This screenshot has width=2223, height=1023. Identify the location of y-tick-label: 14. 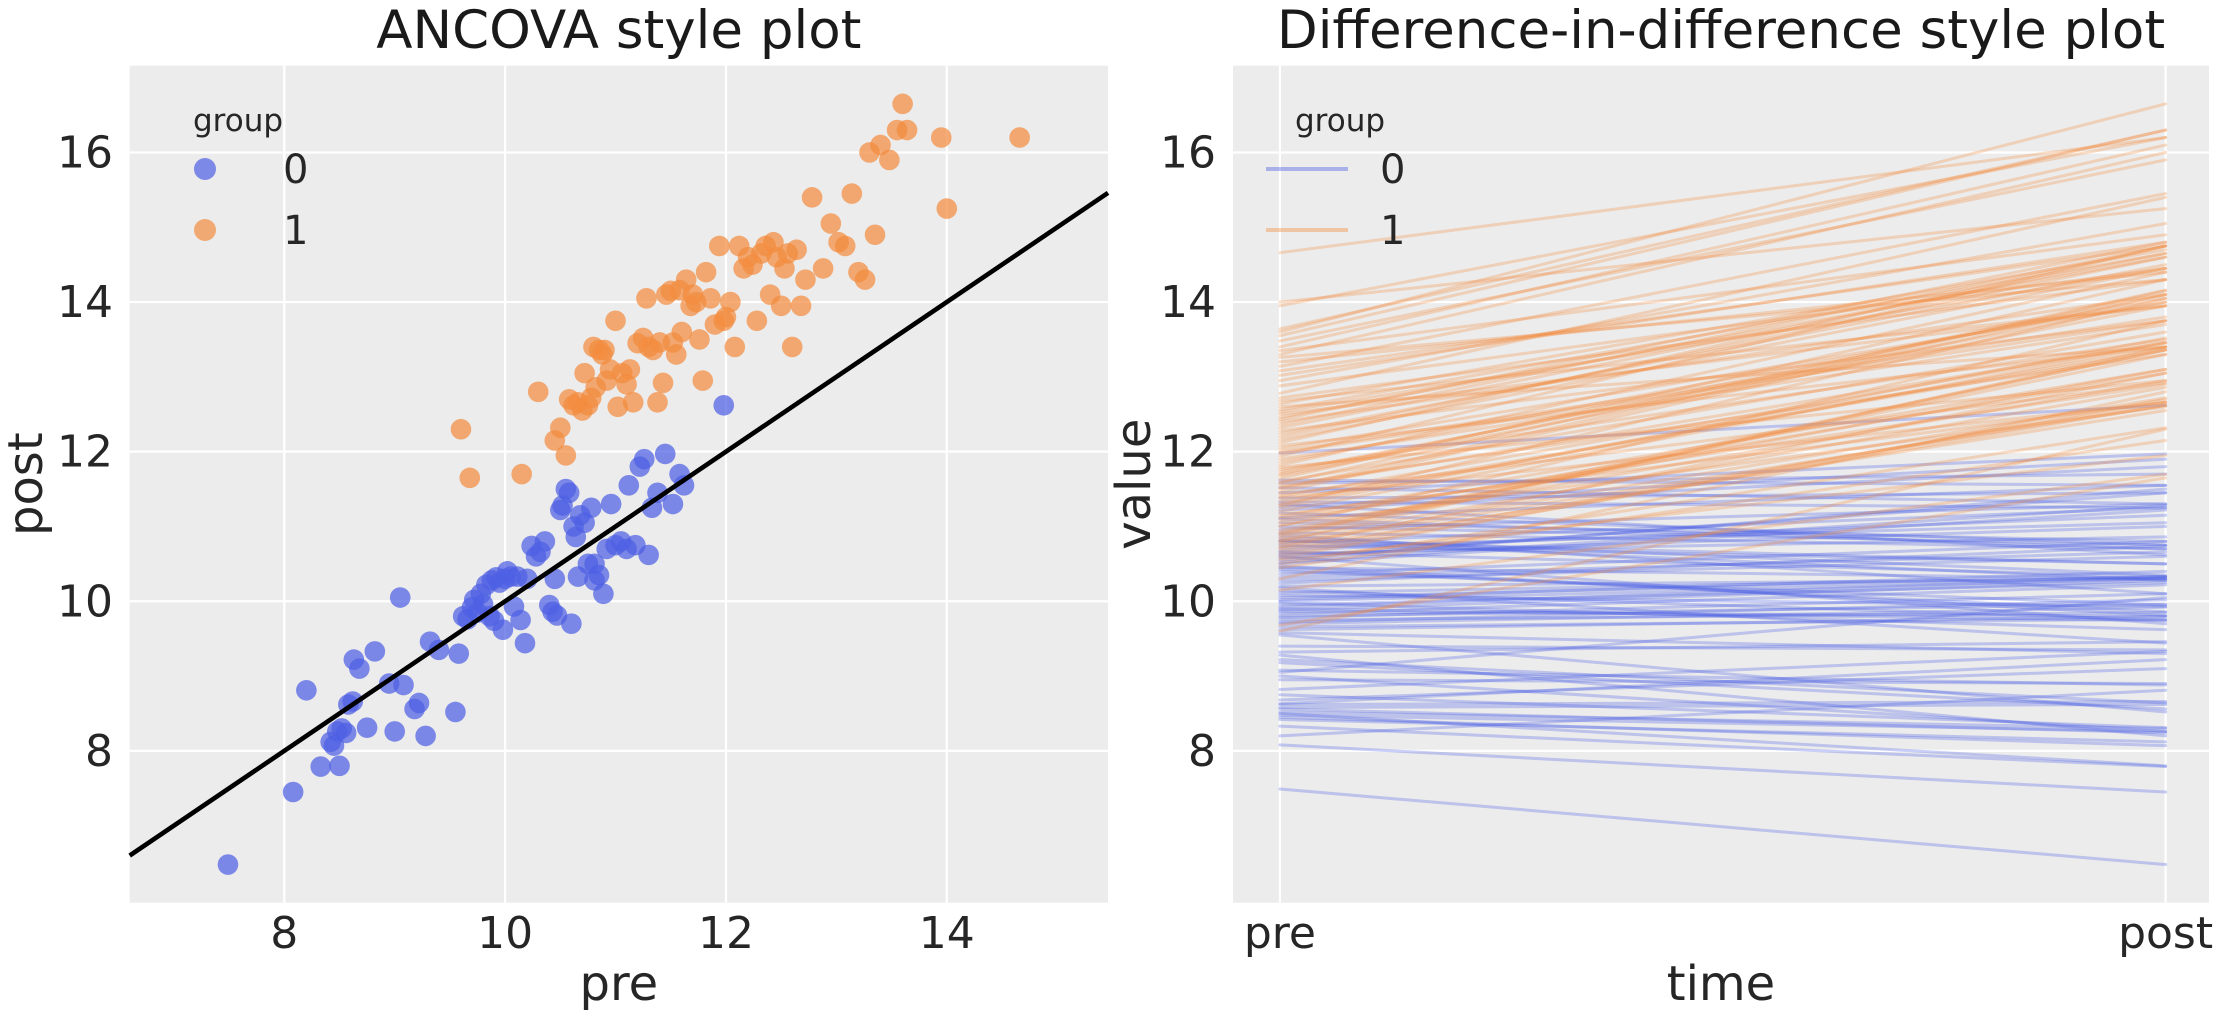
(1188, 302).